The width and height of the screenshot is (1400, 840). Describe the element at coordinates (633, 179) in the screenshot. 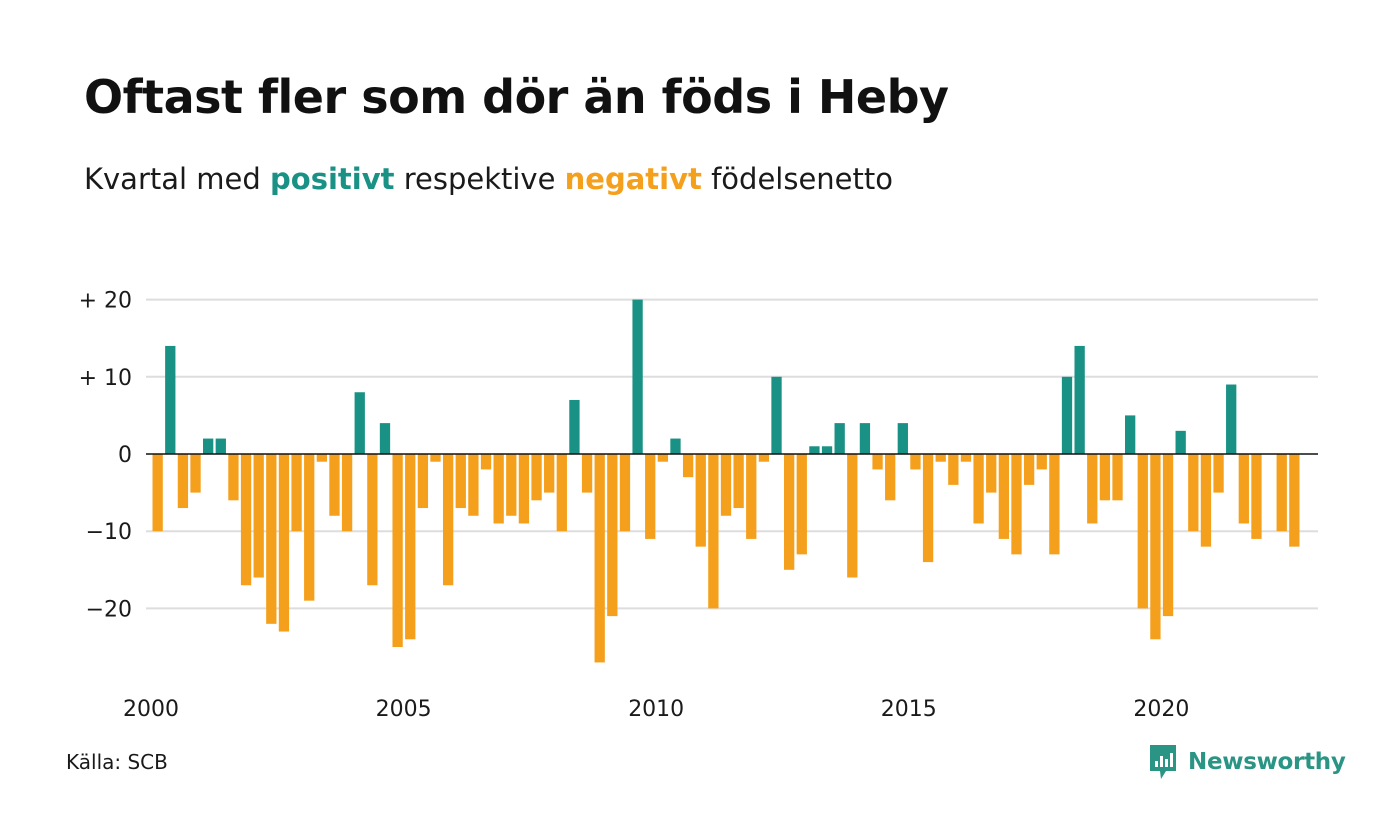

I see `subtitle-negative-word: negativt` at that location.